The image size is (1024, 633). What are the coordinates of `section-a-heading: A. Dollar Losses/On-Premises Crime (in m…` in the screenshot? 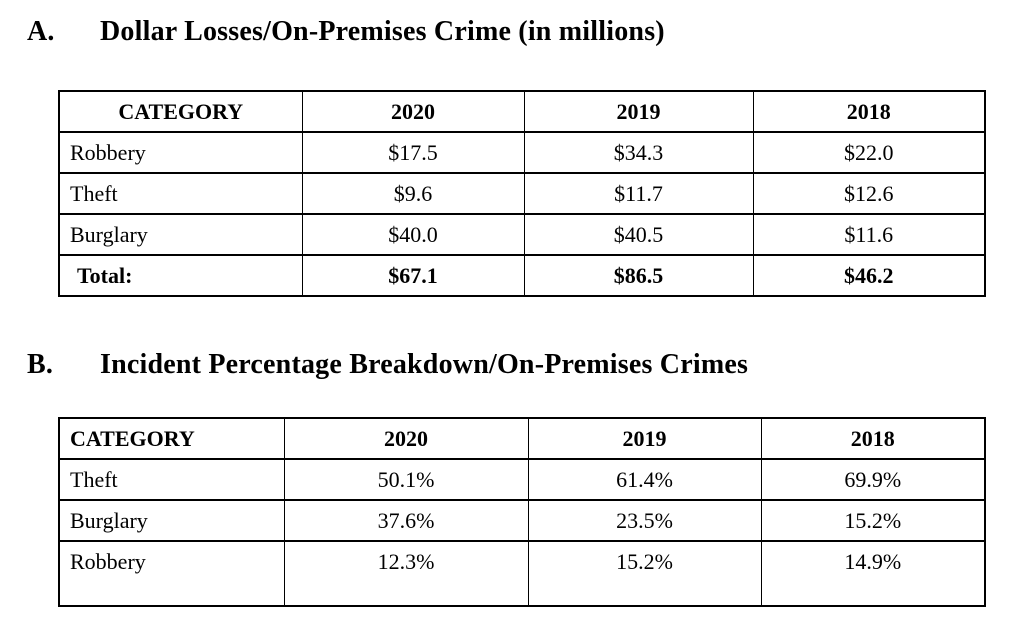 It's located at (525, 32).